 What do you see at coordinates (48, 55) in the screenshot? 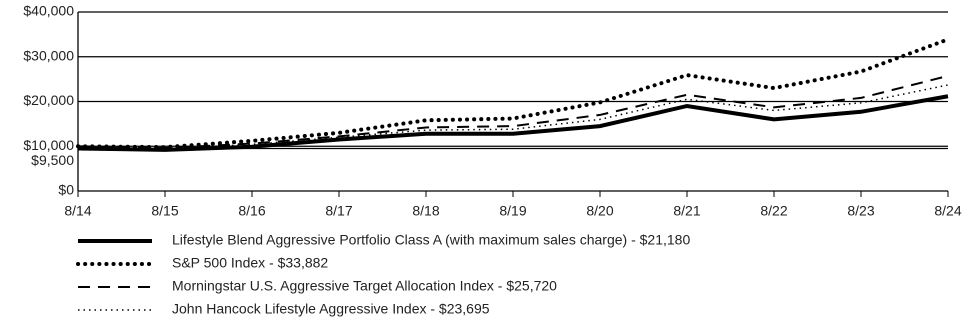
I see `y-tick-label: $30,000` at bounding box center [48, 55].